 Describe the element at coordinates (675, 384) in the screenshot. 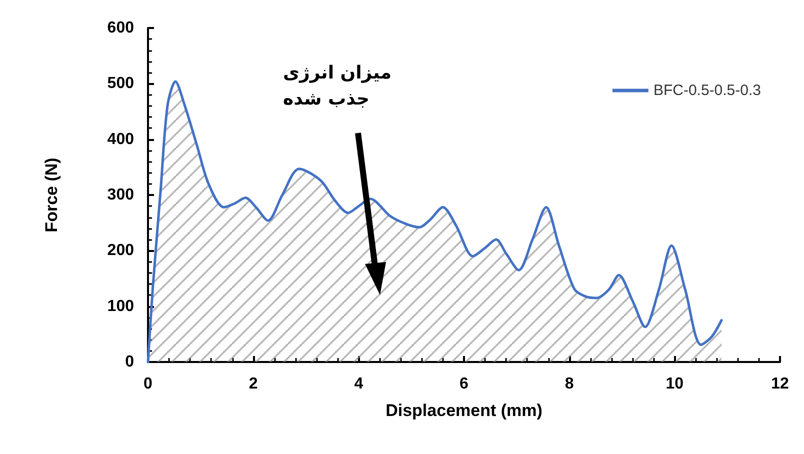

I see `x-tick-label: 10` at that location.